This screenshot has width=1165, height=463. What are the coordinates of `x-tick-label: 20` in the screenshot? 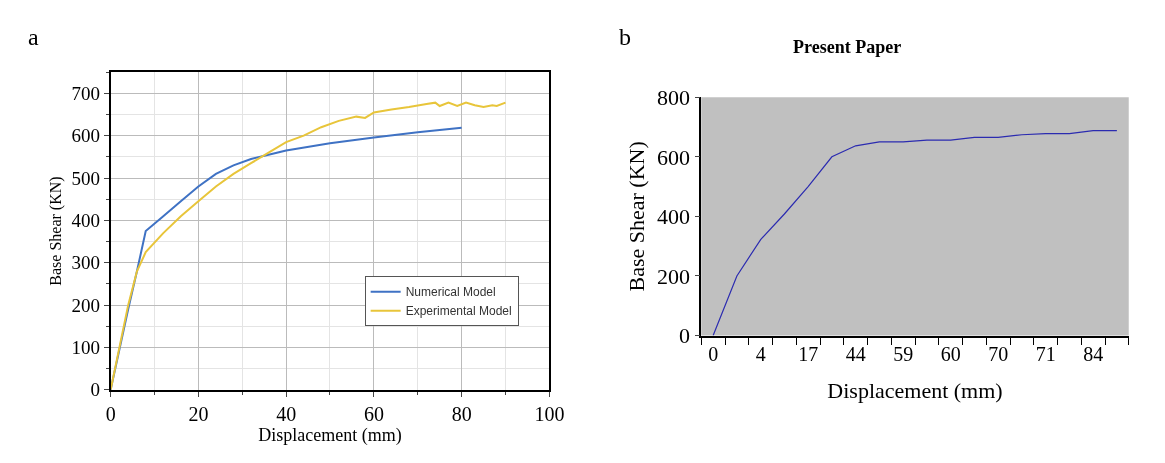 It's located at (198, 413).